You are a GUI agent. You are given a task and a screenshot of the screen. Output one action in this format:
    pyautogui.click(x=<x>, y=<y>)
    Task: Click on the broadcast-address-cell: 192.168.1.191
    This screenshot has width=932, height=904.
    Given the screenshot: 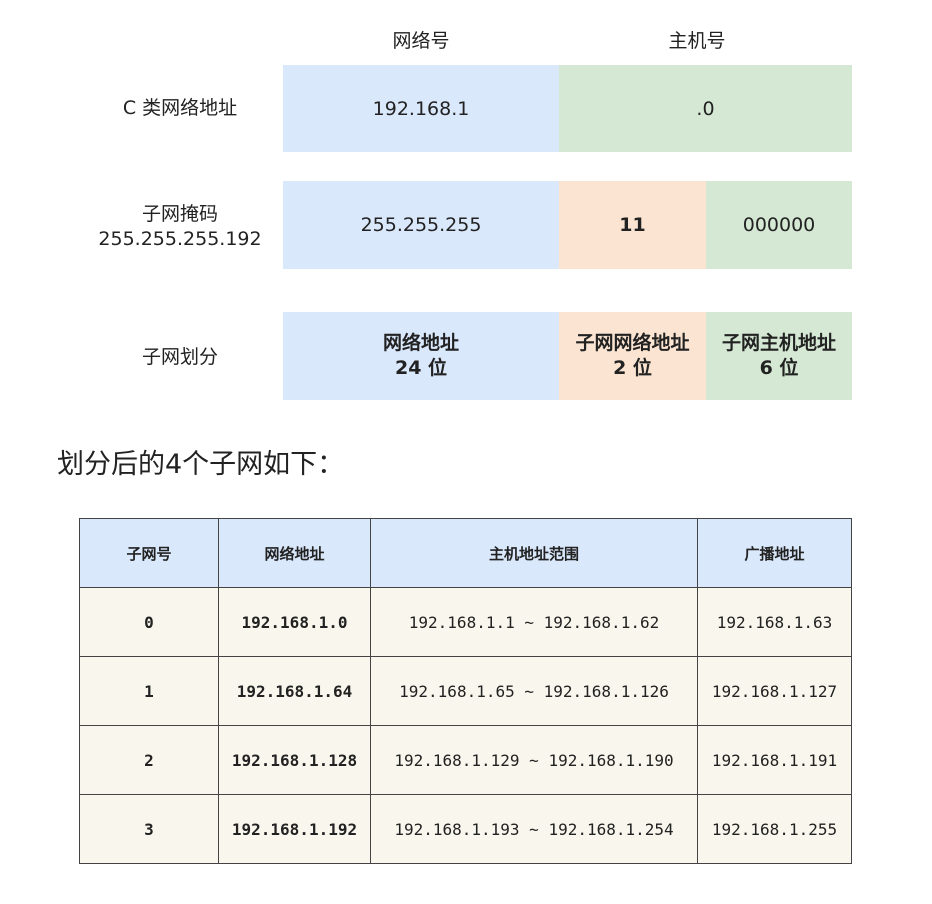 What is the action you would take?
    pyautogui.click(x=774, y=760)
    